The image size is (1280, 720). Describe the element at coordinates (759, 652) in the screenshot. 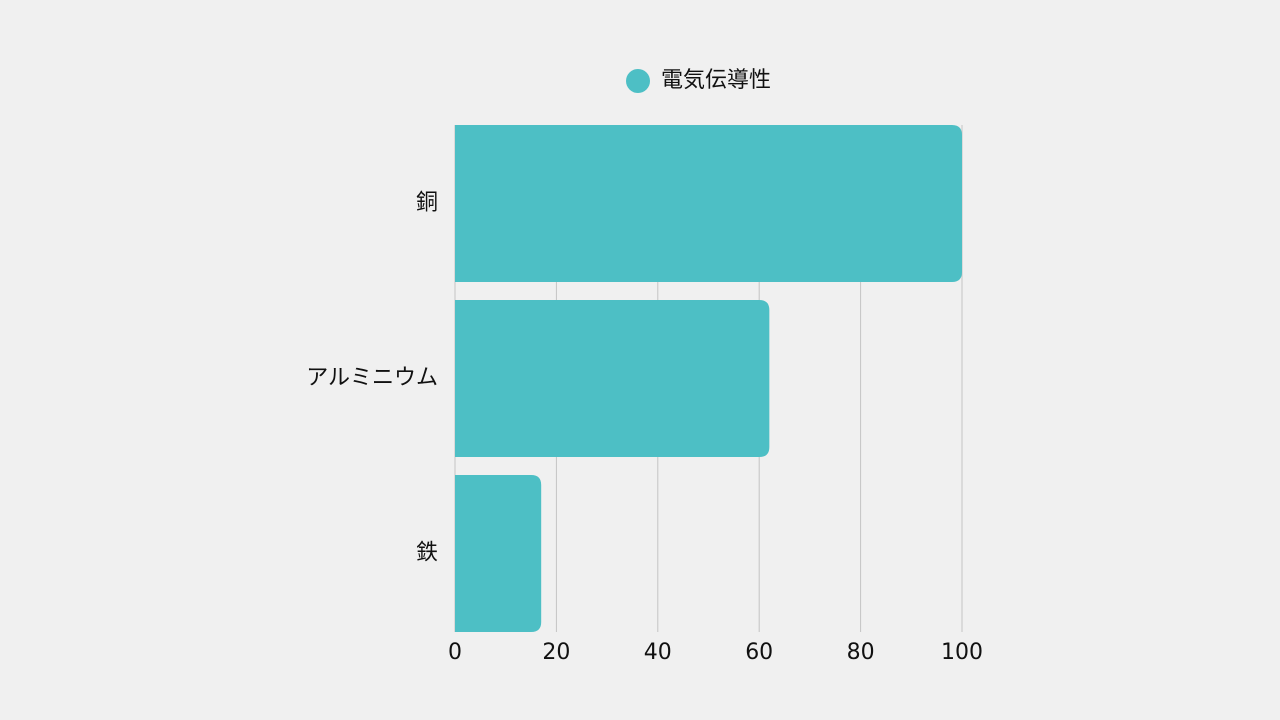

I see `x-tick-label: 60` at that location.